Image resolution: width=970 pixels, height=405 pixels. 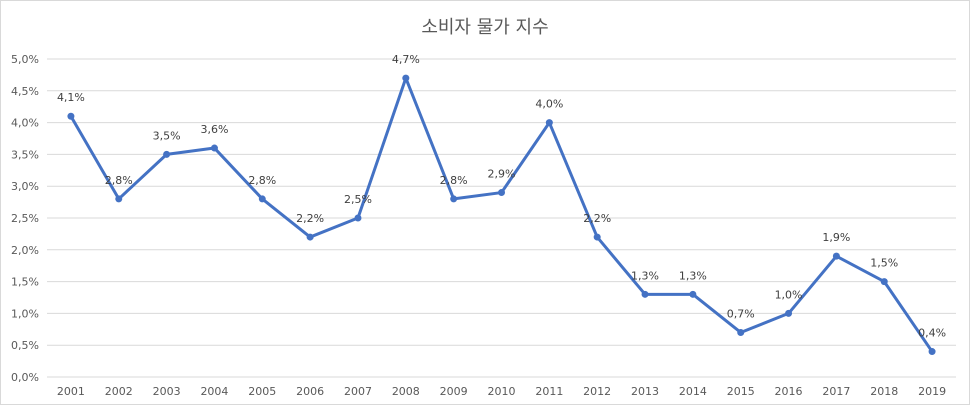 What do you see at coordinates (25, 91) in the screenshot?
I see `y-tick-label: 4,5%` at bounding box center [25, 91].